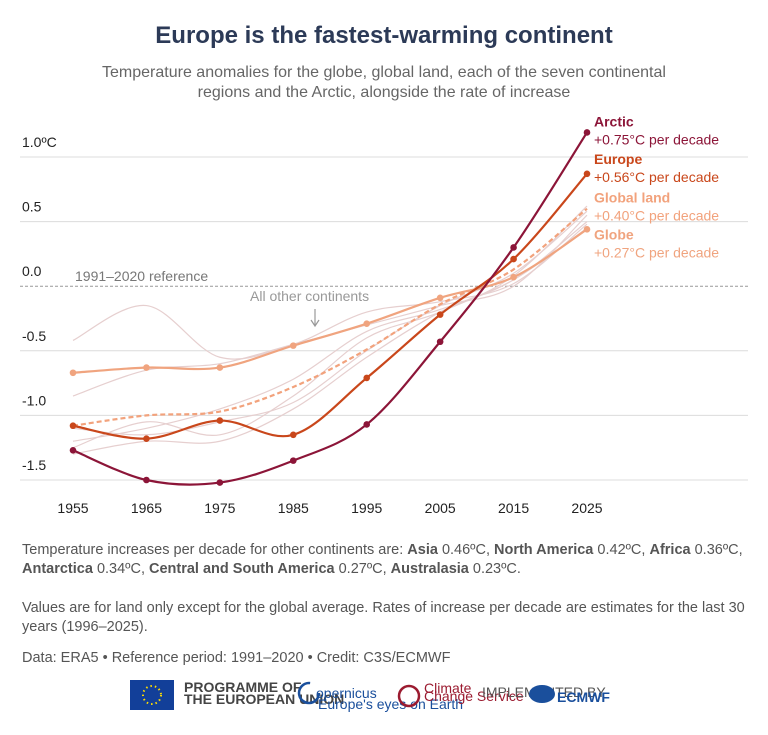 This screenshot has height=735, width=768. I want to click on copernicus-c, so click(309, 693).